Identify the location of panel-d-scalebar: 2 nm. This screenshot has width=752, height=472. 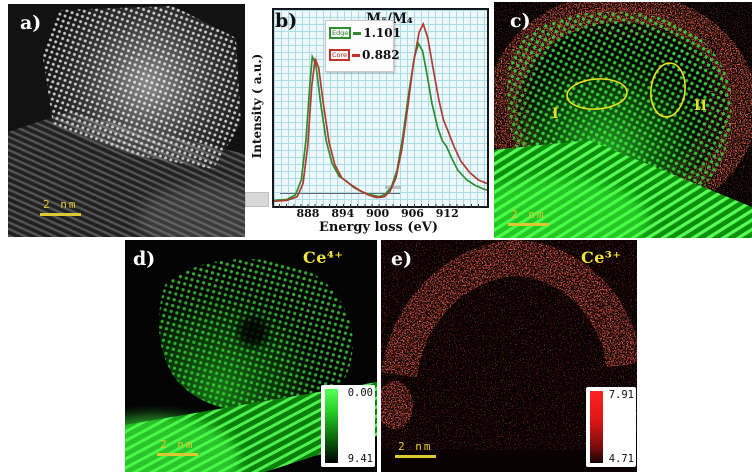
(177, 447).